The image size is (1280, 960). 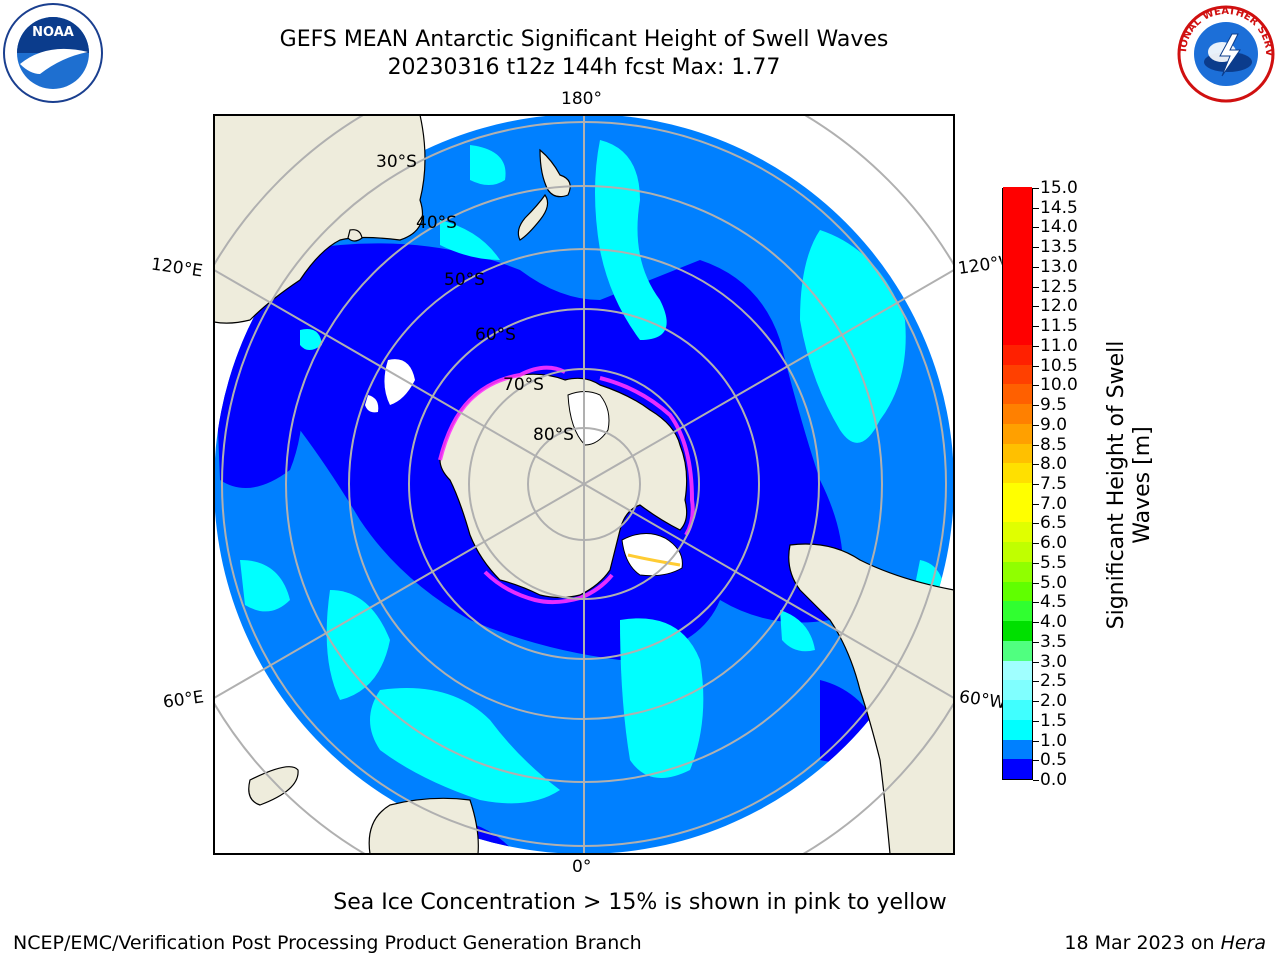 I want to click on colorbar-tick-label: 2.0, so click(x=1054, y=701).